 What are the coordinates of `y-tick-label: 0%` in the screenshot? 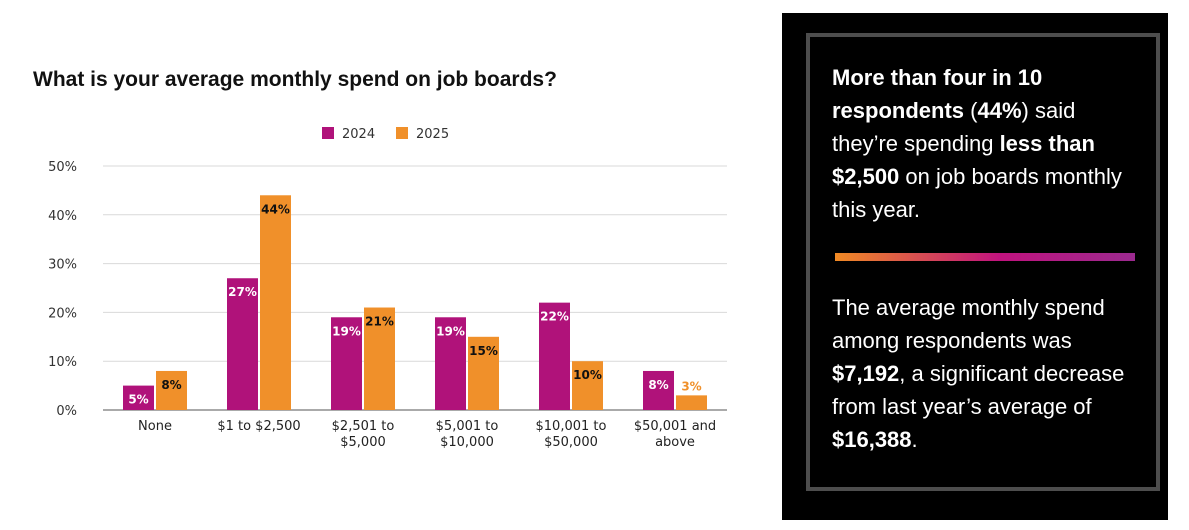 It's located at (66, 411).